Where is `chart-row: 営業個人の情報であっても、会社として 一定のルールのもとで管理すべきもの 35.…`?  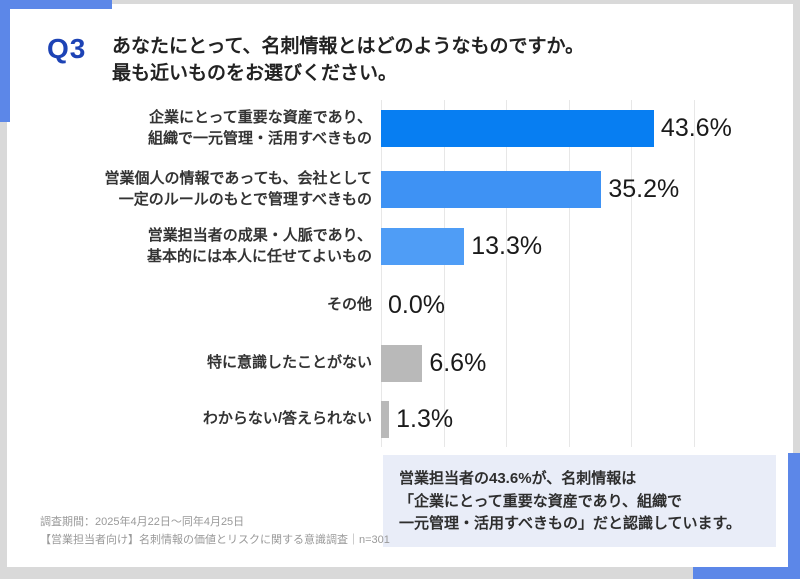 chart-row: 営業個人の情報であっても、会社として 一定のルールのもとで管理すべきもの 35.… is located at coordinates (396, 189).